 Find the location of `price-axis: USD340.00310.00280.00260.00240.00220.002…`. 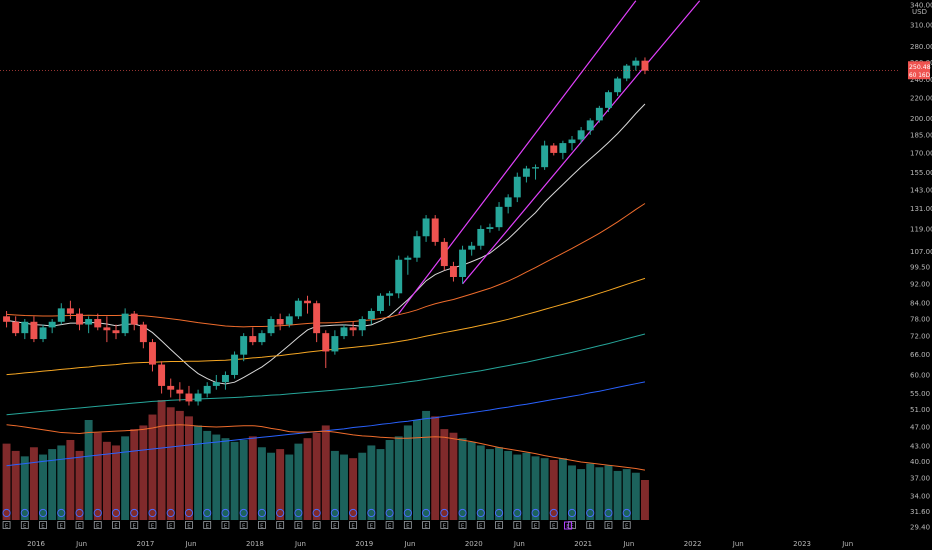

price-axis: USD340.00310.00280.00260.00240.00220.002… is located at coordinates (916, 270).